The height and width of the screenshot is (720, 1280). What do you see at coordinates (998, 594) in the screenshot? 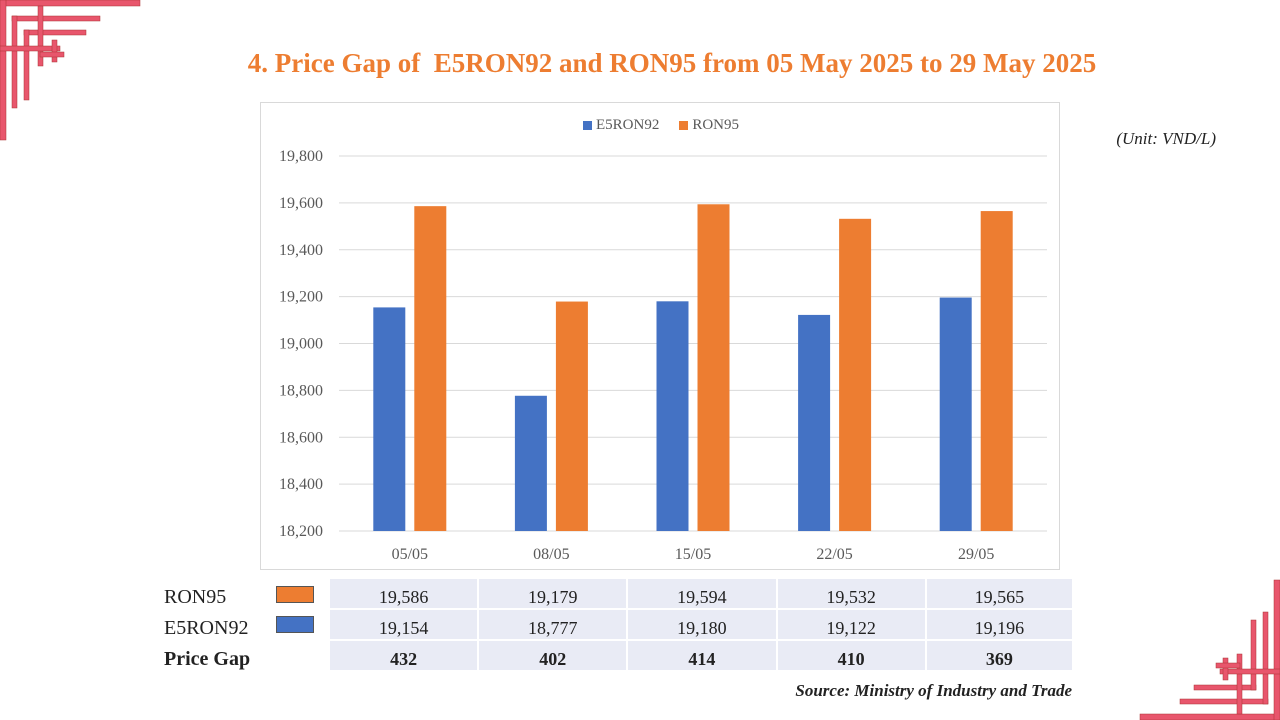
I see `table-cell: 19,565` at bounding box center [998, 594].